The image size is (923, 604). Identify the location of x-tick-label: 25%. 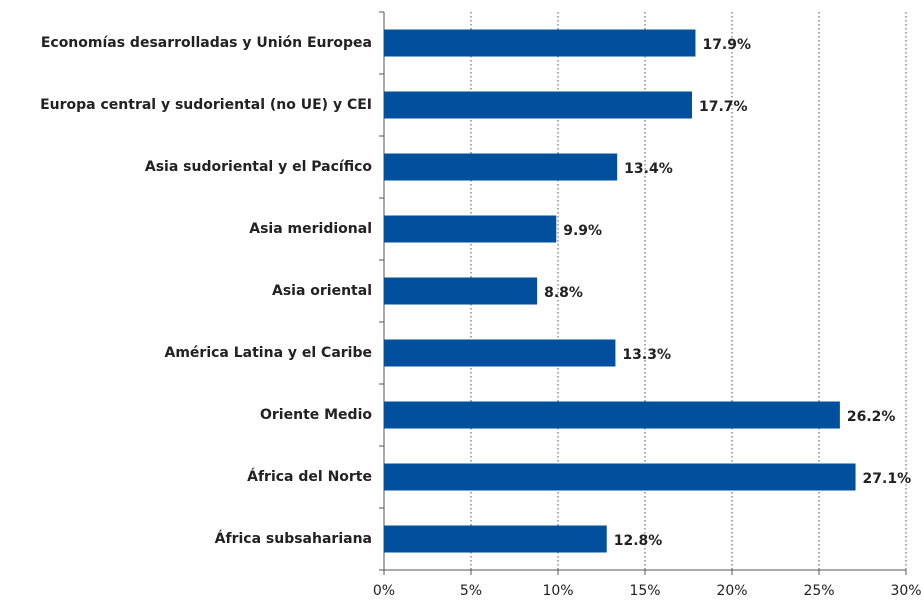
(818, 591).